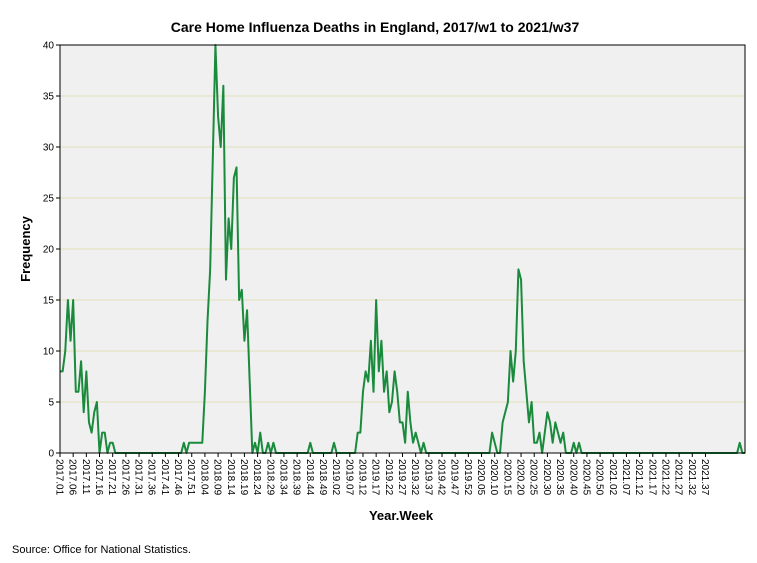 The width and height of the screenshot is (757, 563). What do you see at coordinates (151, 477) in the screenshot?
I see `x-tick-label: 2017.36` at bounding box center [151, 477].